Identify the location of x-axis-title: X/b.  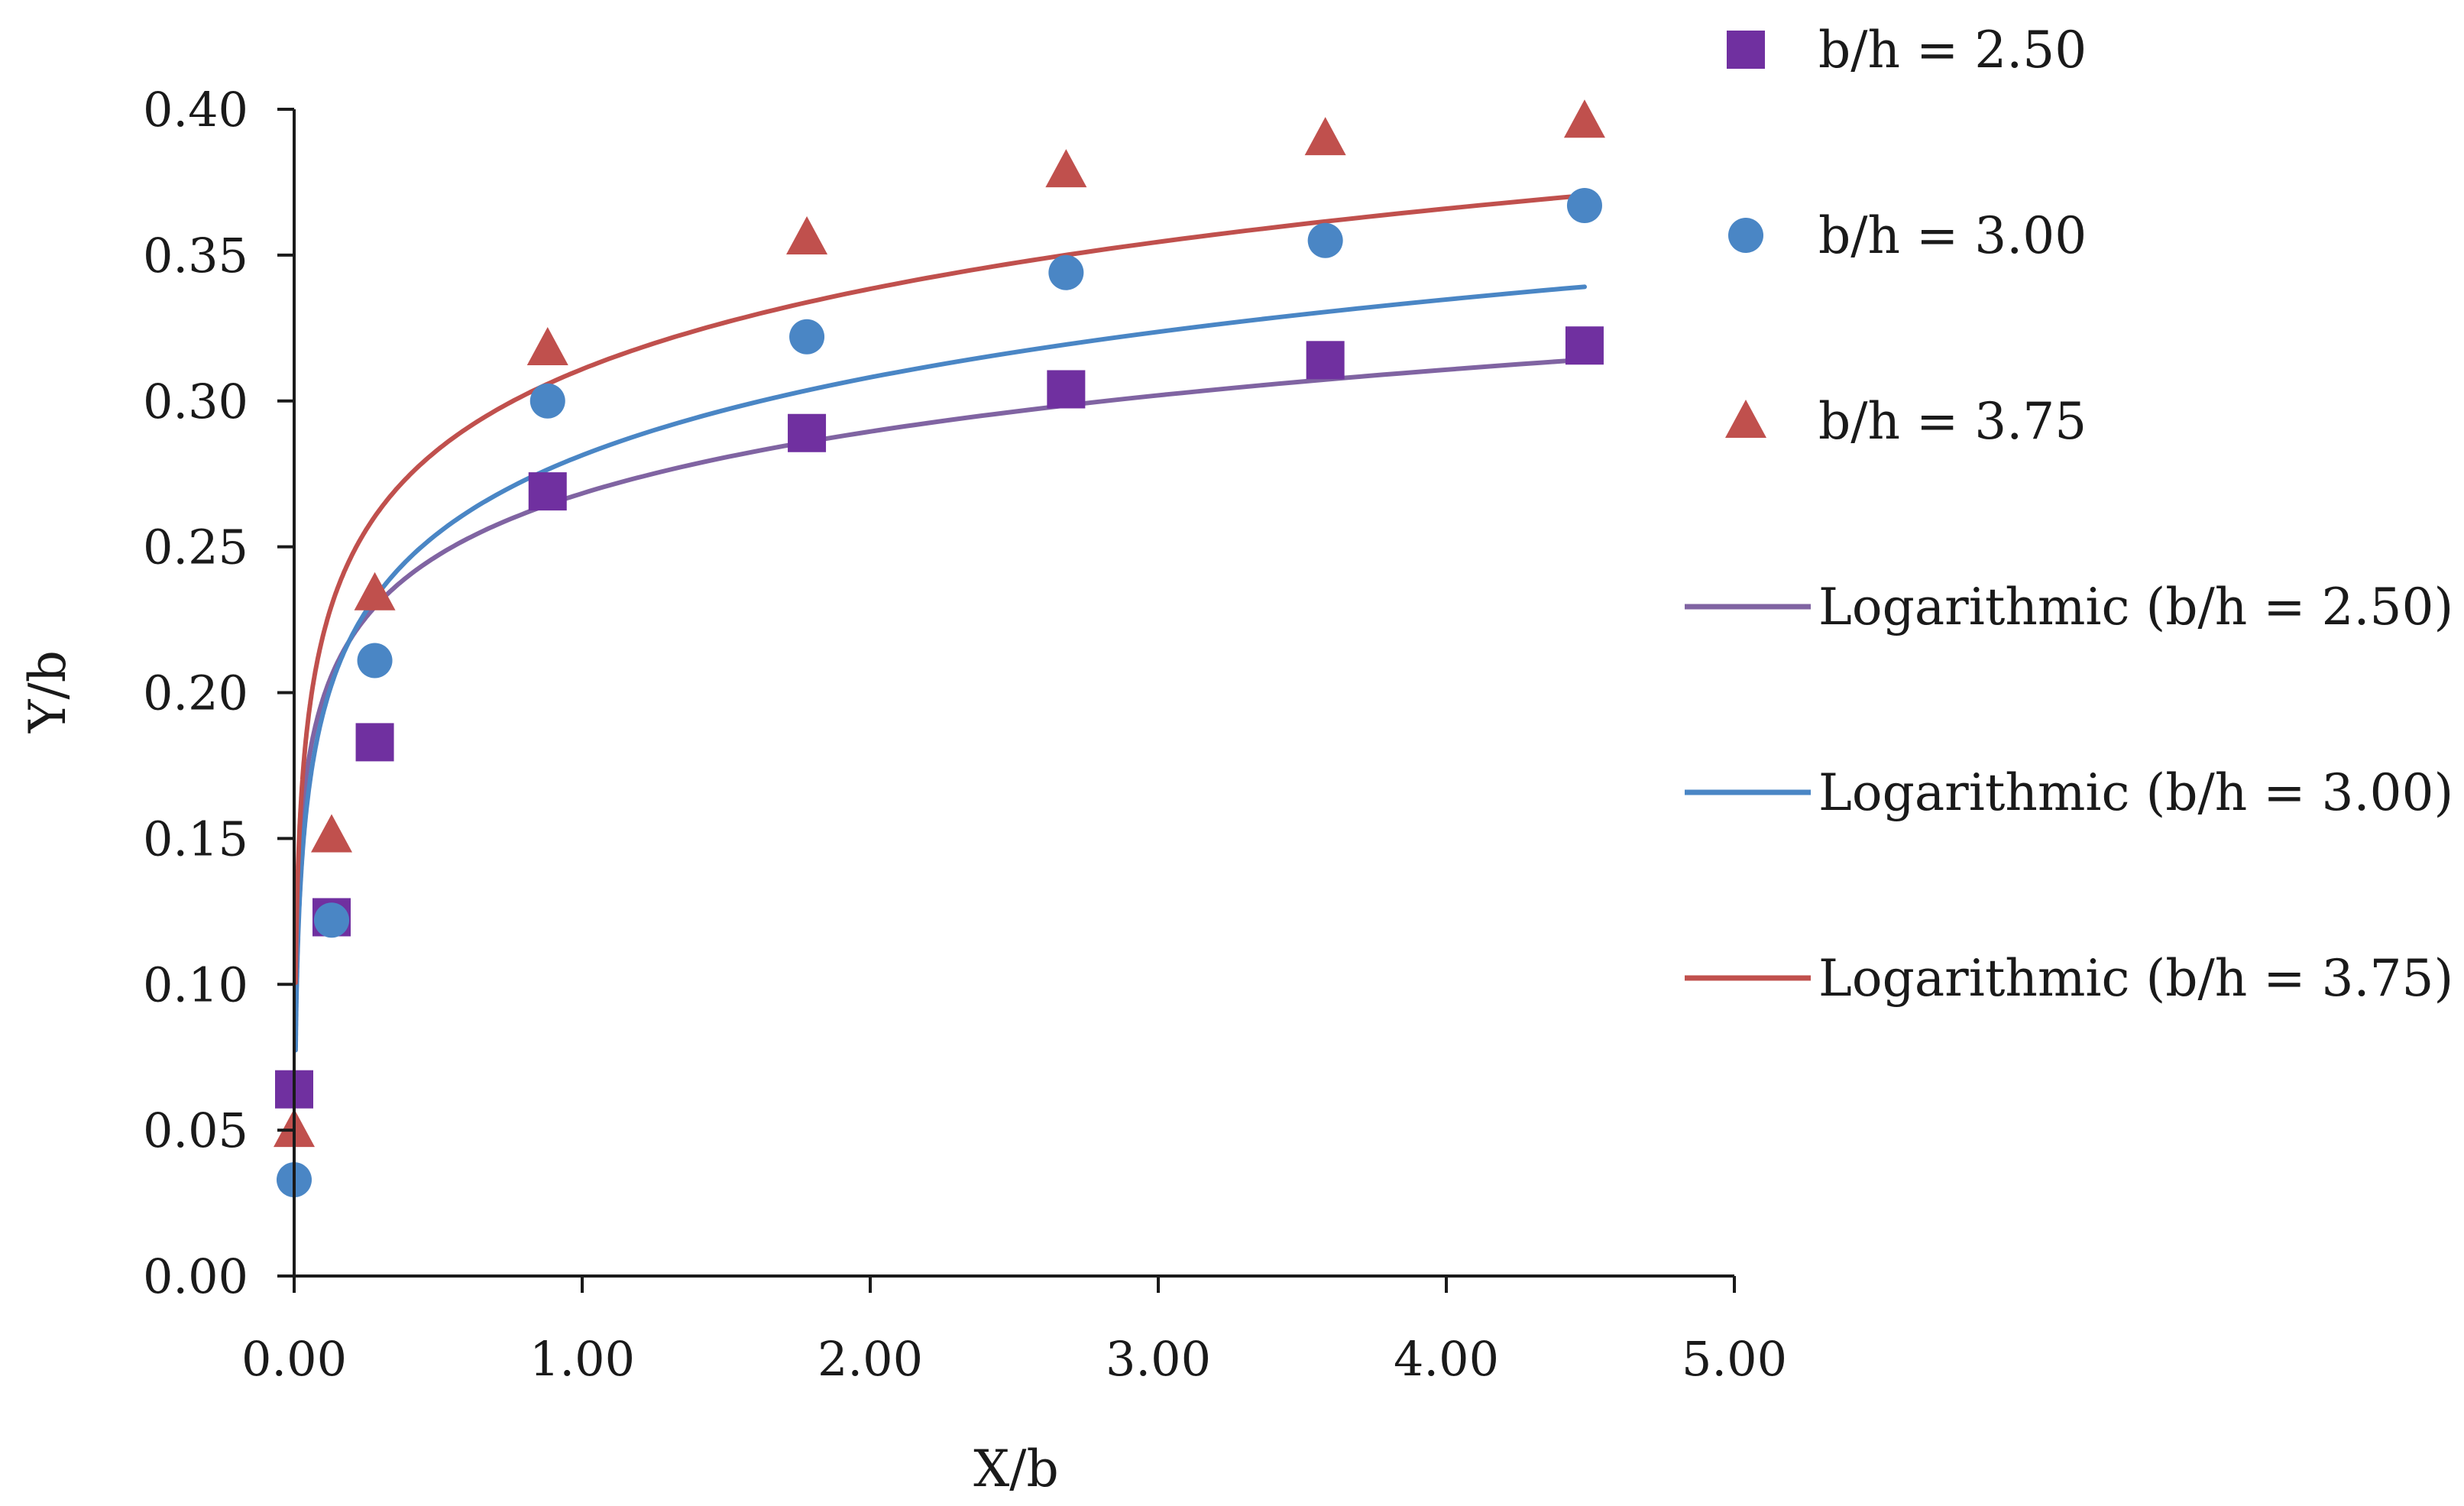
(1015, 1469).